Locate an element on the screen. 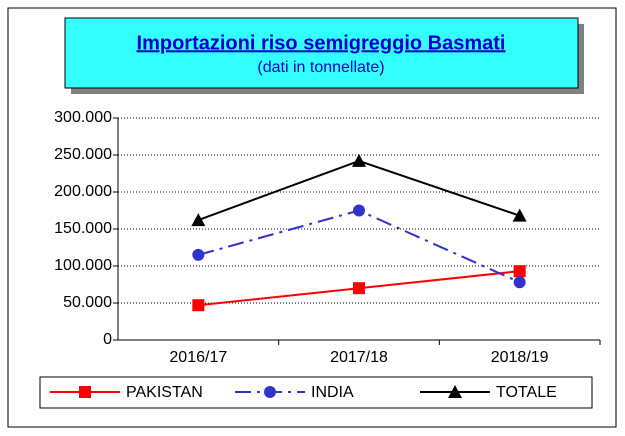  x-tick-label: 2018/19 is located at coordinates (520, 357).